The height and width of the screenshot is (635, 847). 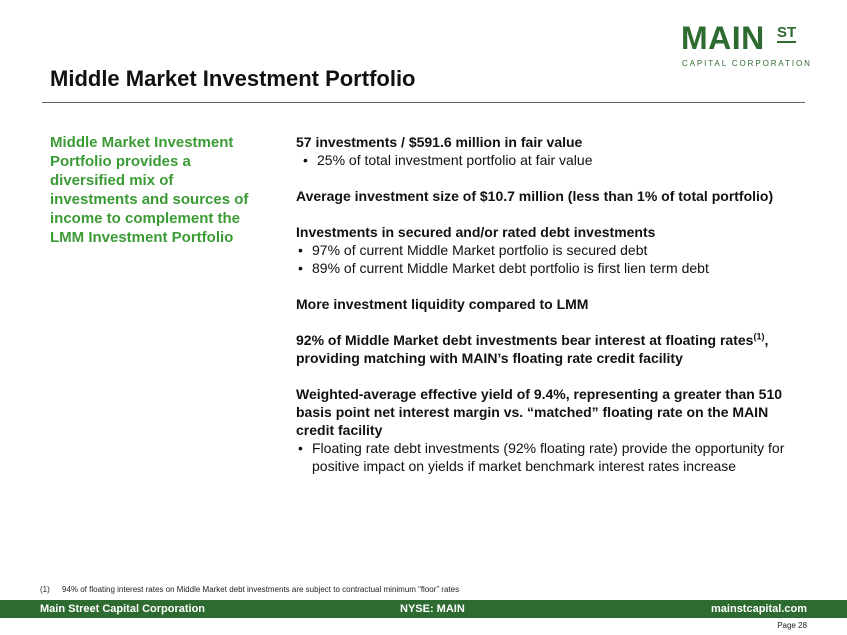 I want to click on footer-website: mainstcapital.com, so click(x=759, y=609).